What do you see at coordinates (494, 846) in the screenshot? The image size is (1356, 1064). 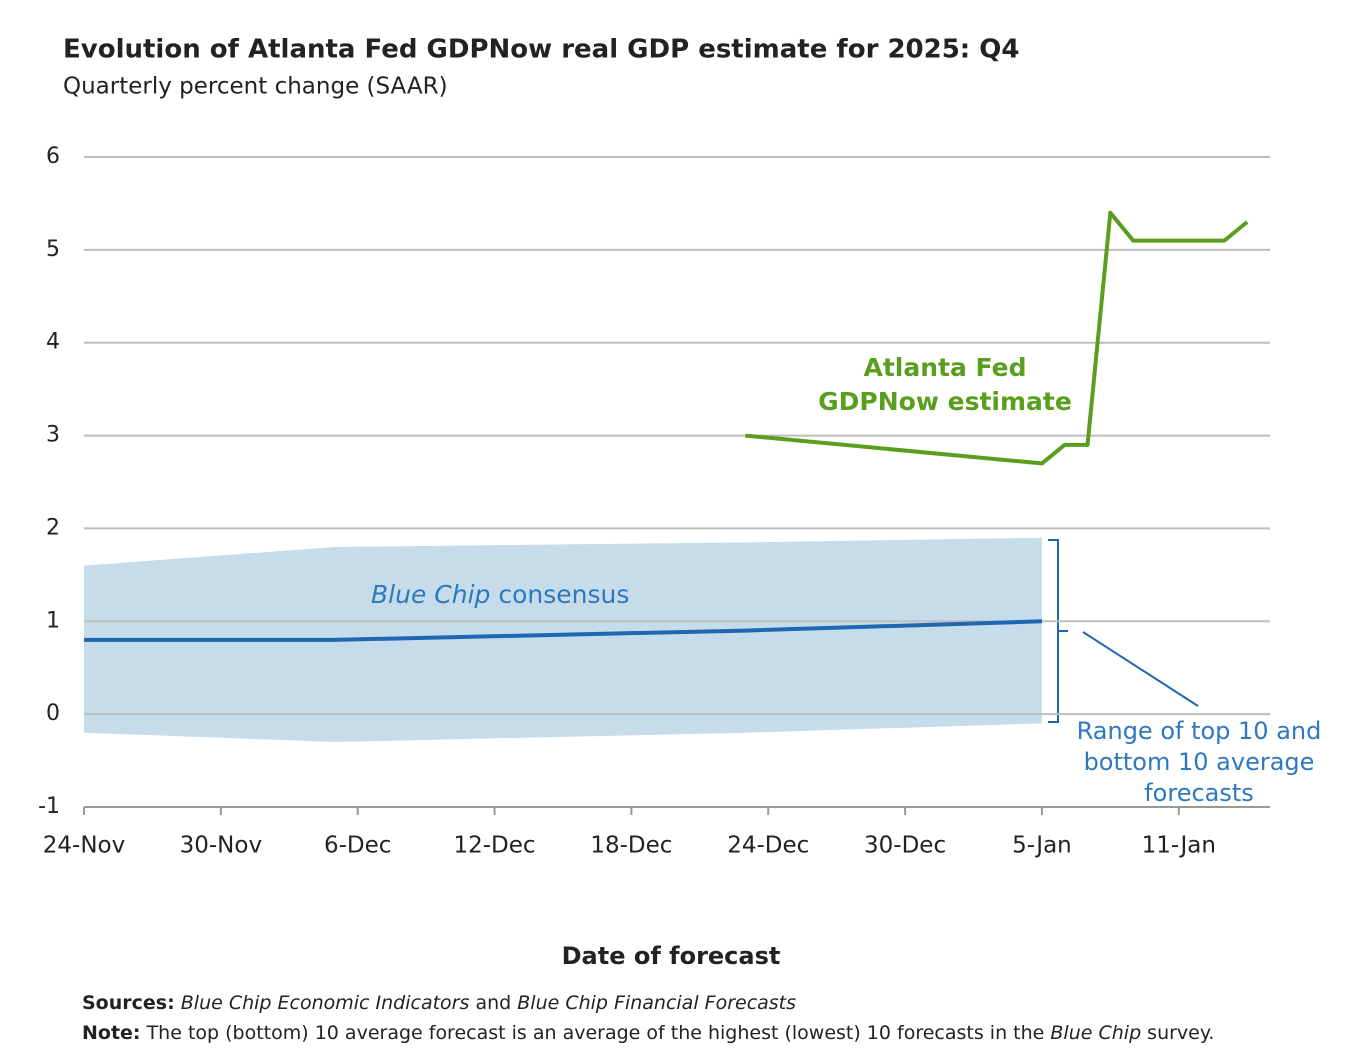 I see `x-tick-label: 12-Dec` at bounding box center [494, 846].